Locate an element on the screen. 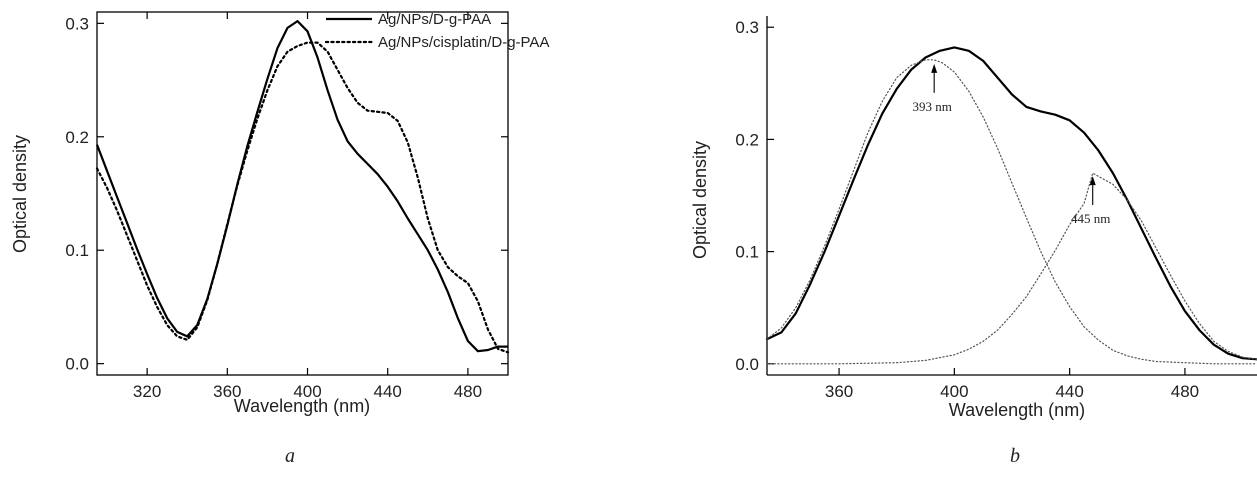 The height and width of the screenshot is (478, 1257). x-axis-ticks-b: 360 400 440 480 is located at coordinates (1012, 384).